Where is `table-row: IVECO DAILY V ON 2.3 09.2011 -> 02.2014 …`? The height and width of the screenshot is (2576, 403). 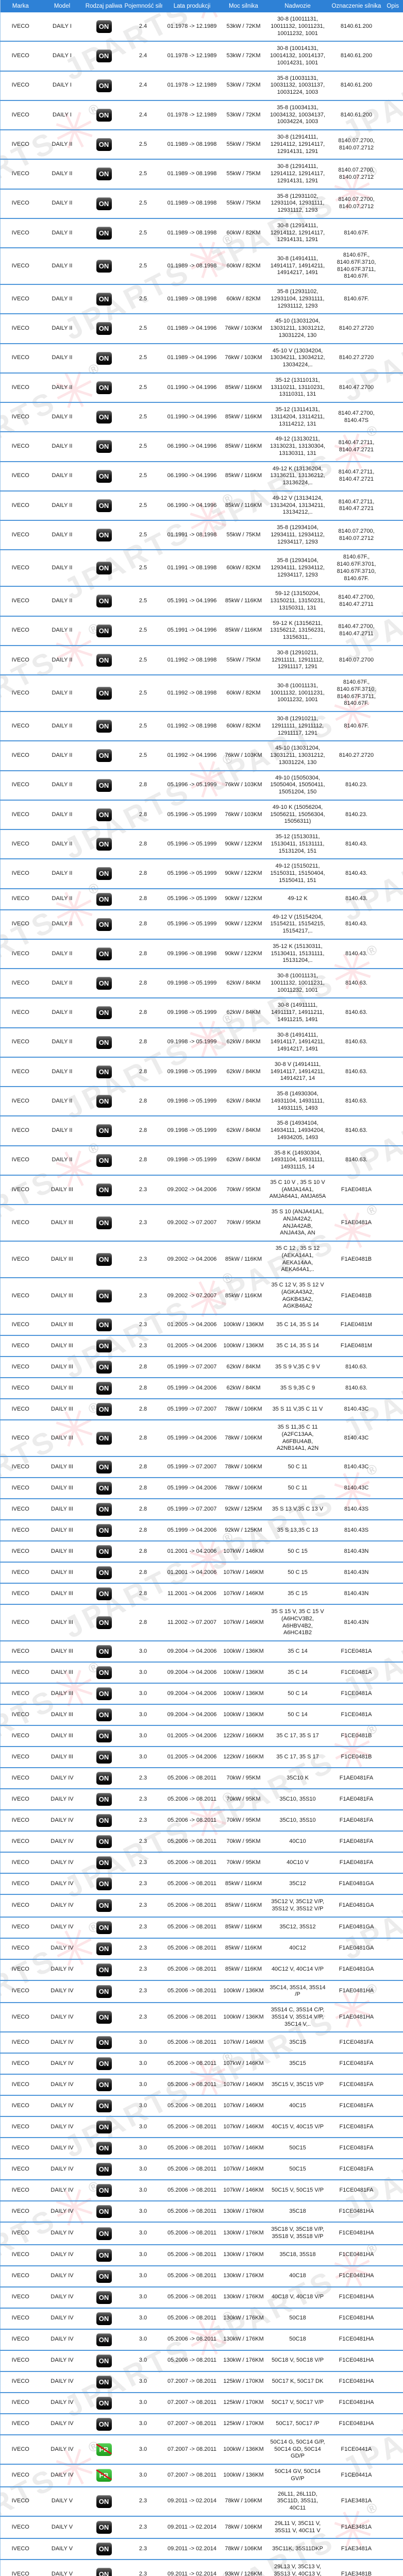
table-row: IVECO DAILY V ON 2.3 09.2011 -> 02.2014 … is located at coordinates (202, 2527).